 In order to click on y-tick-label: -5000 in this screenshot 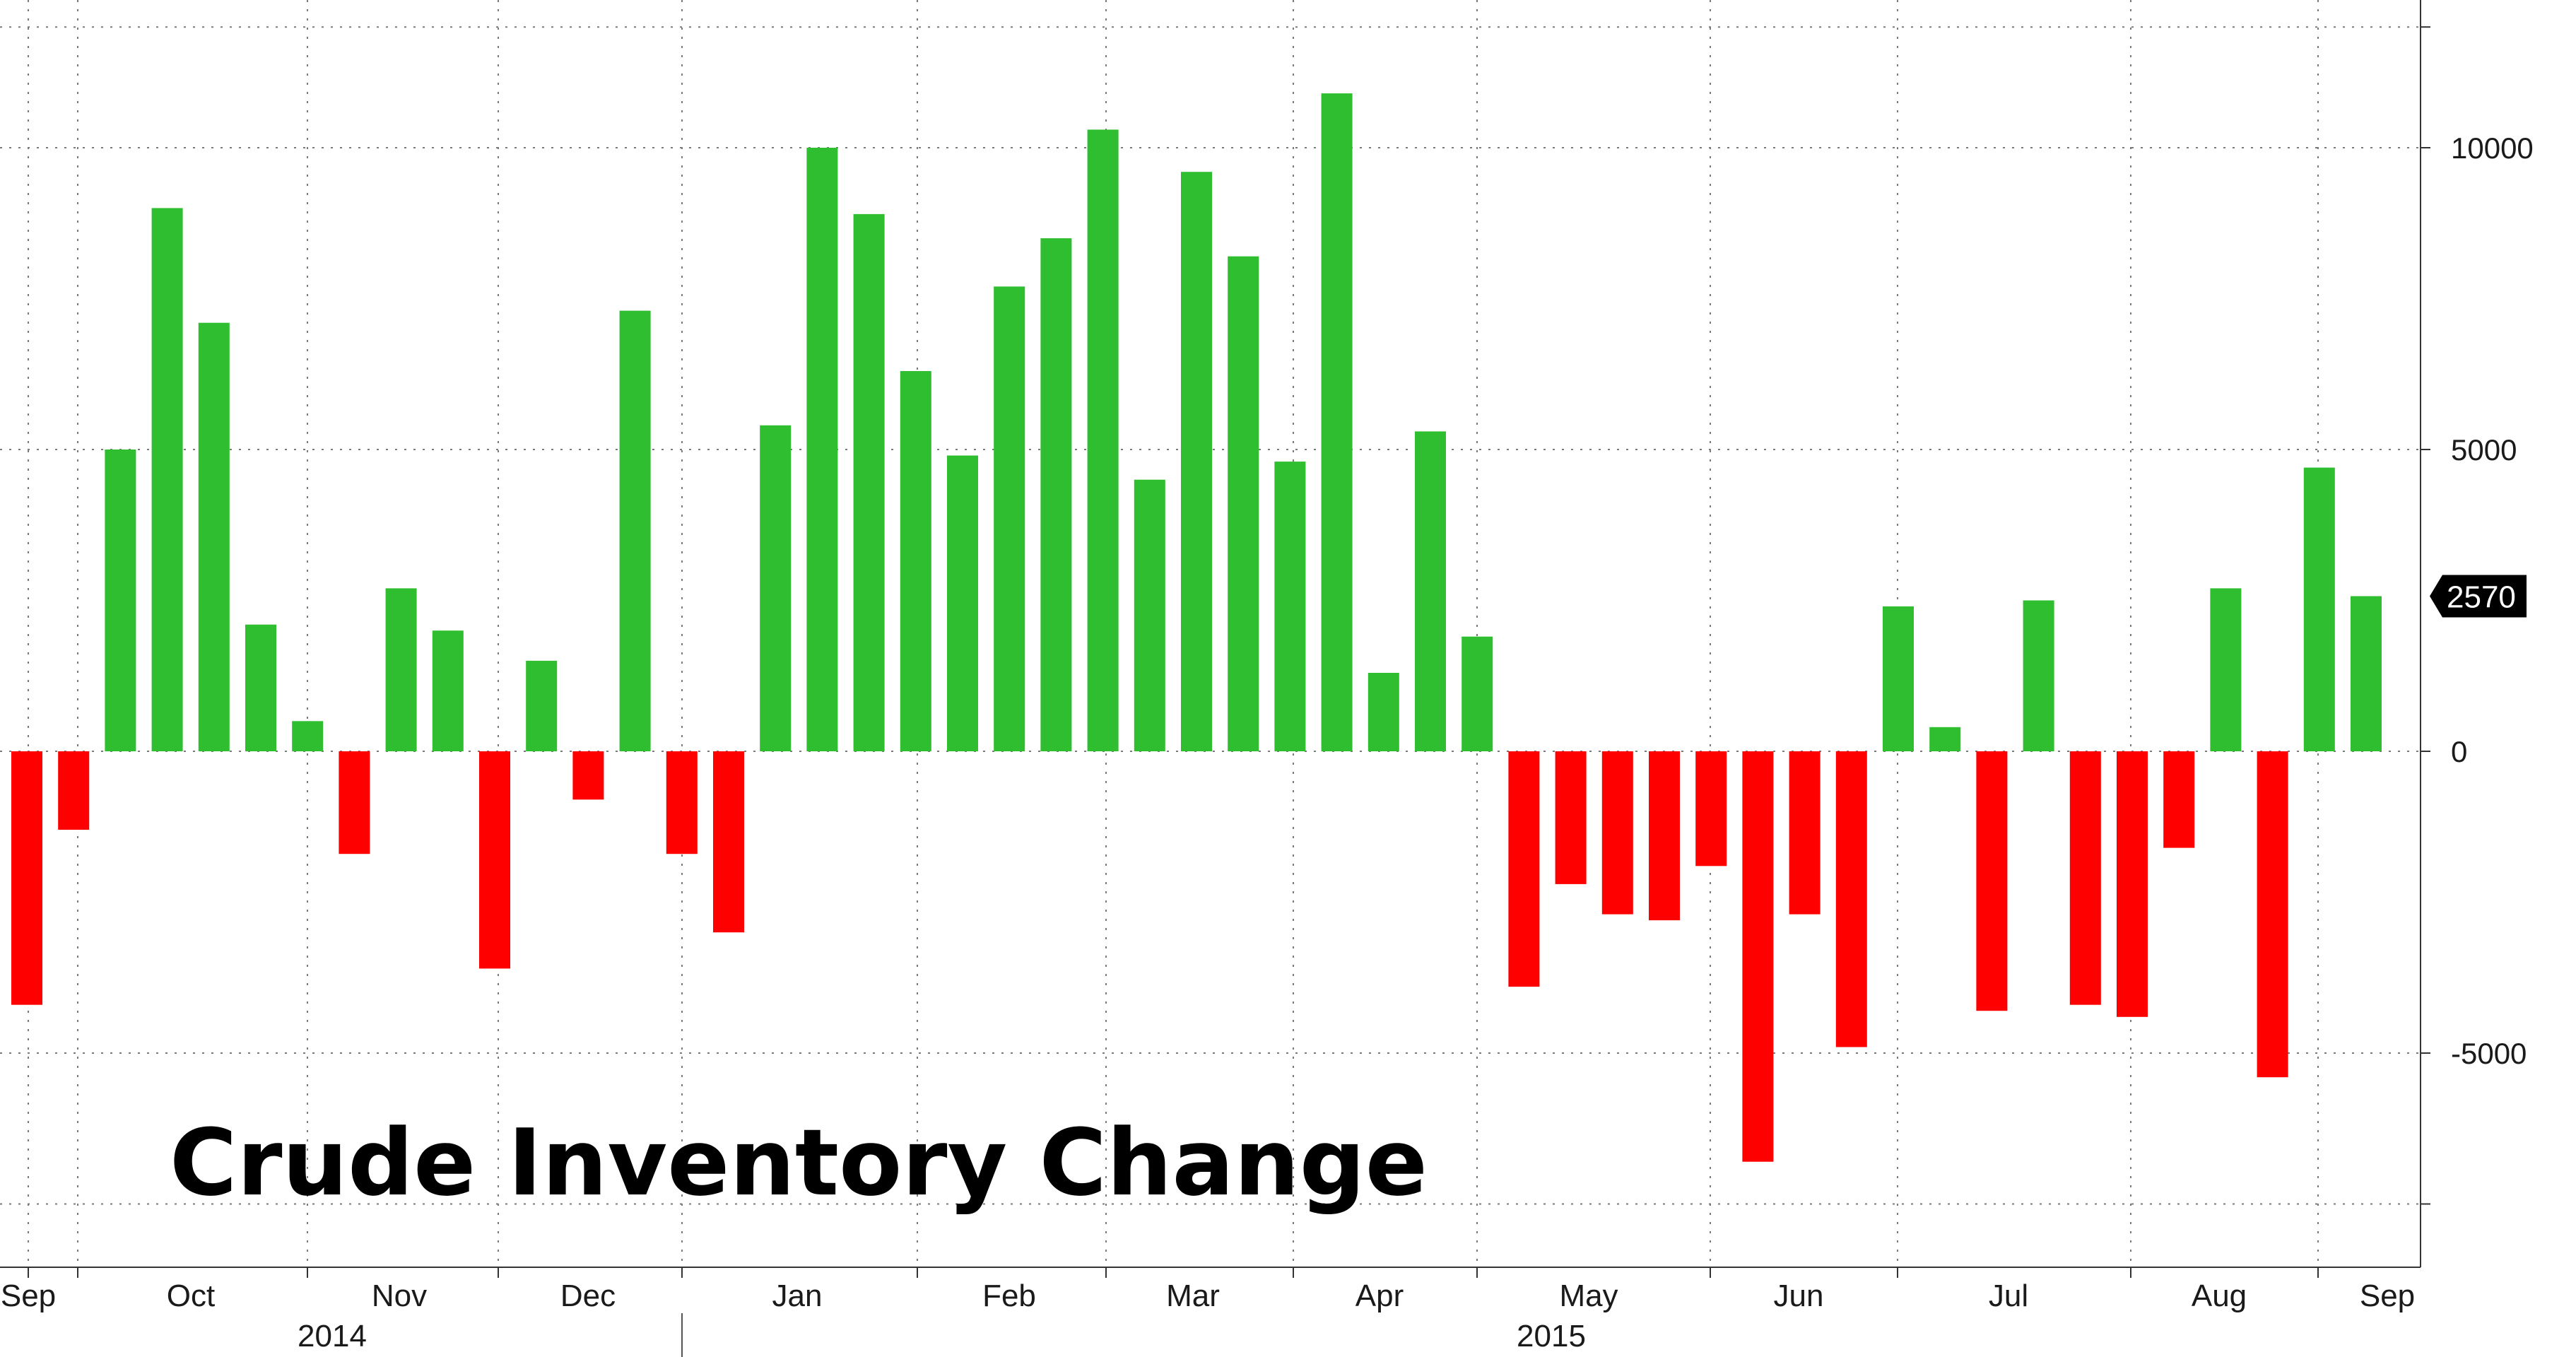, I will do `click(2489, 1053)`.